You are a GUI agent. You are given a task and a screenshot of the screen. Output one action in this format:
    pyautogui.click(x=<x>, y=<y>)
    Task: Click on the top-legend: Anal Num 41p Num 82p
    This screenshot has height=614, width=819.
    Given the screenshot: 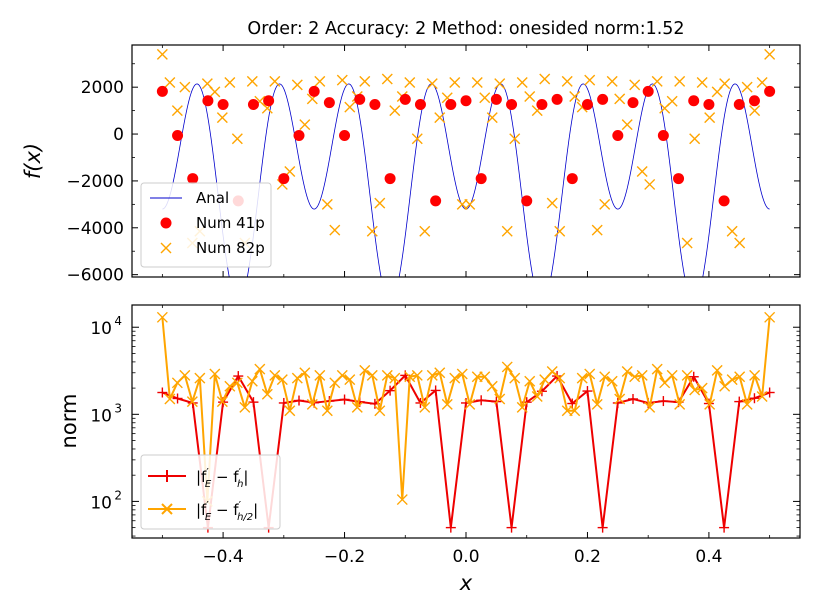 What is the action you would take?
    pyautogui.click(x=206, y=225)
    